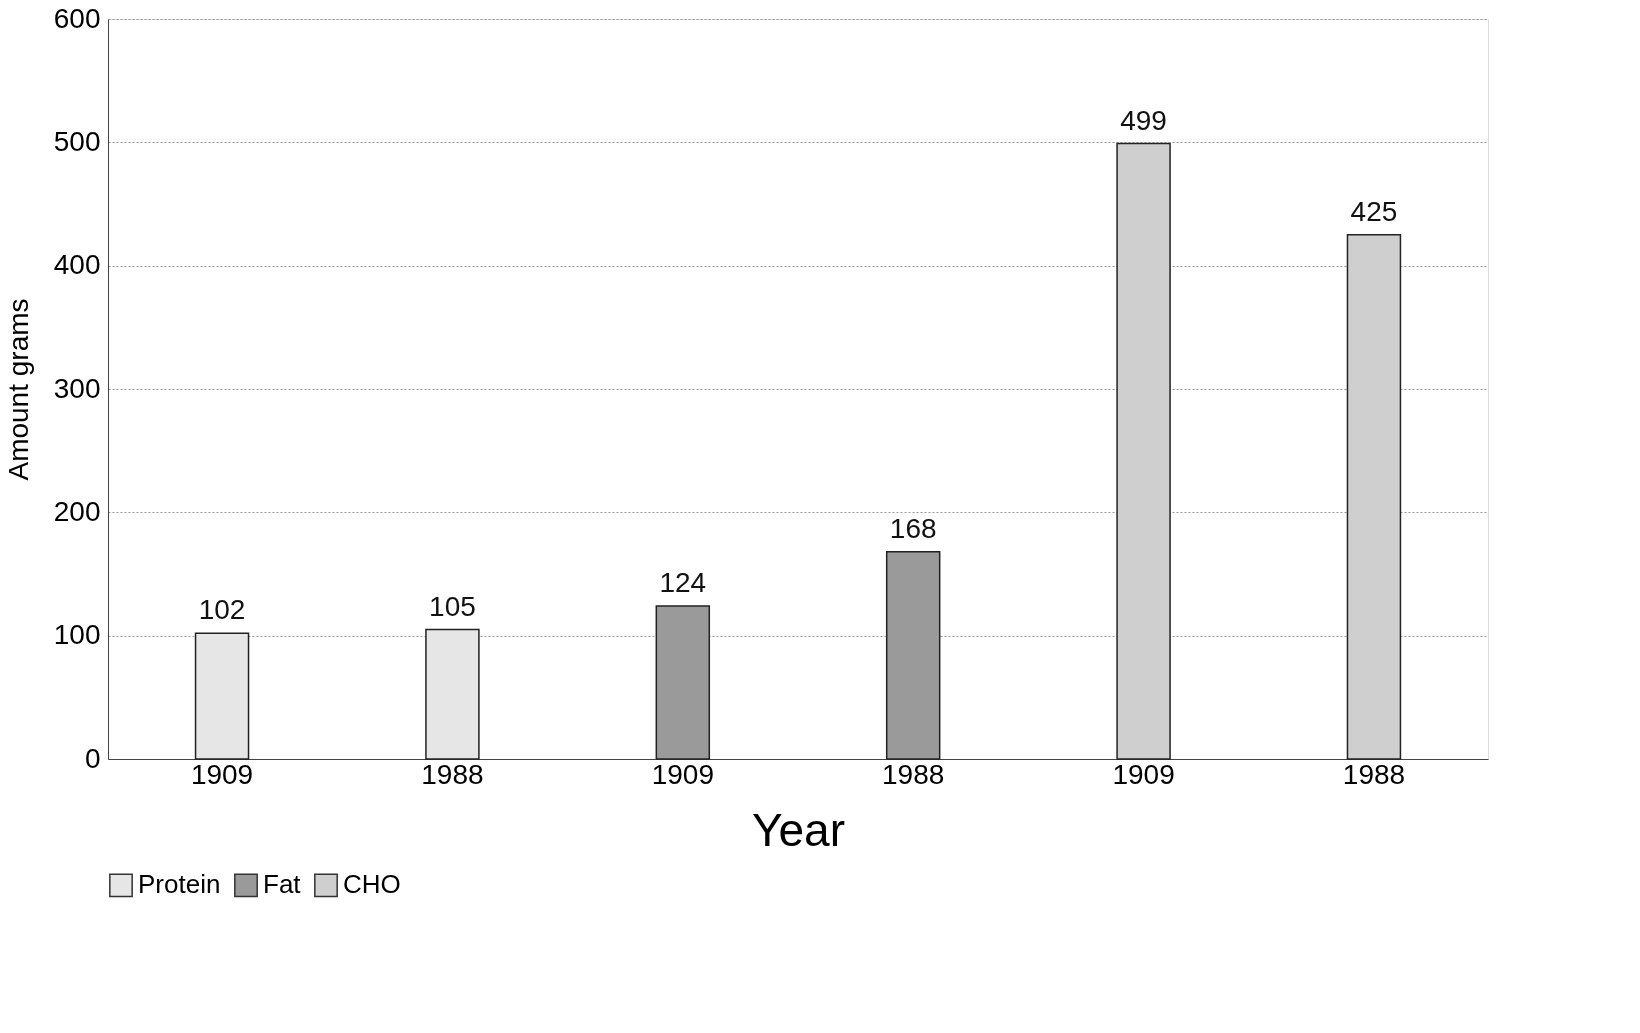 Image resolution: width=1640 pixels, height=1033 pixels. What do you see at coordinates (179, 884) in the screenshot?
I see `legend-label: Protein` at bounding box center [179, 884].